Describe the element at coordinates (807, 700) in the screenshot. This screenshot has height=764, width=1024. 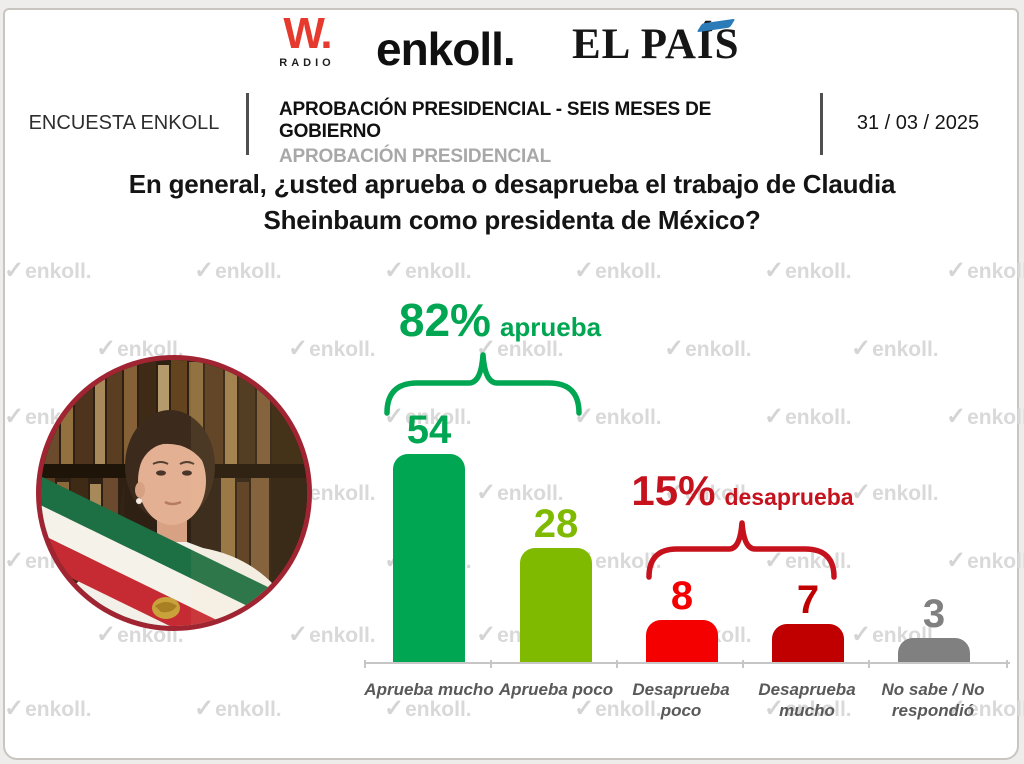
I see `category-label-desaprueba-mucho: Desaprueba mucho` at that location.